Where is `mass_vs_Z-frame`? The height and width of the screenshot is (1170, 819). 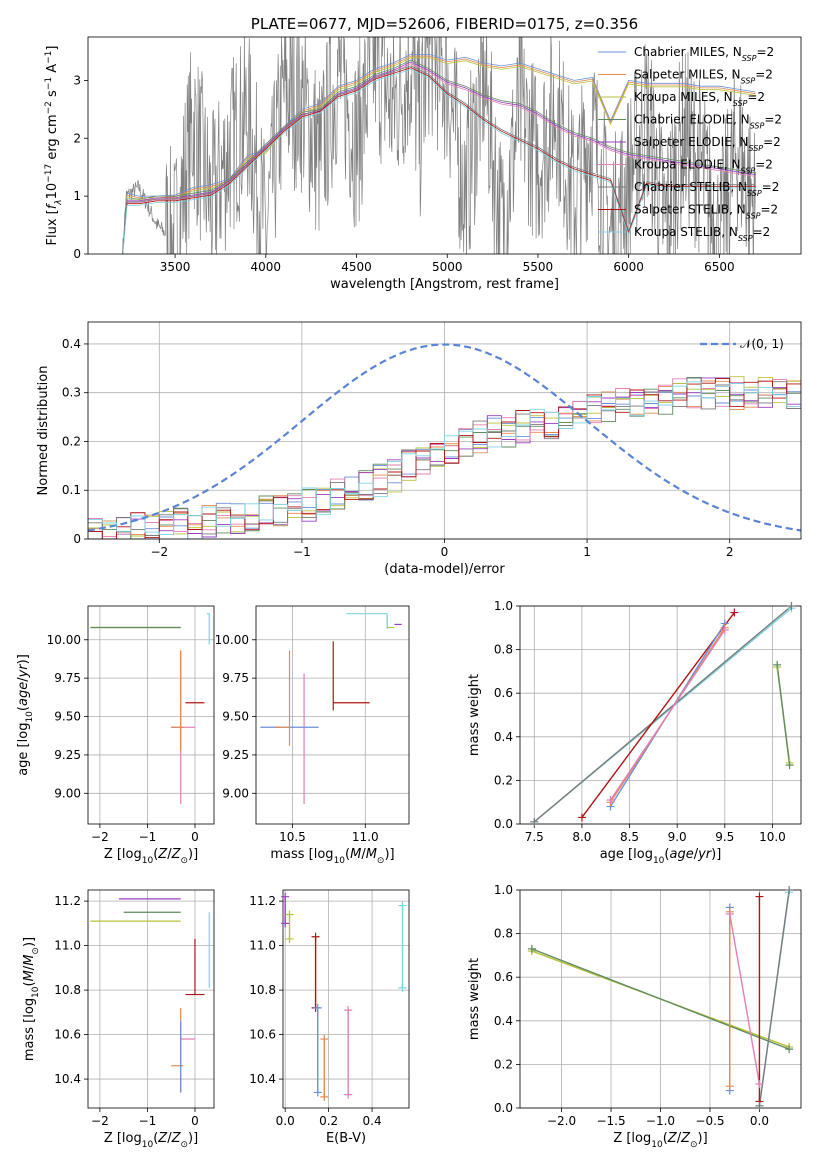 mass_vs_Z-frame is located at coordinates (151, 999).